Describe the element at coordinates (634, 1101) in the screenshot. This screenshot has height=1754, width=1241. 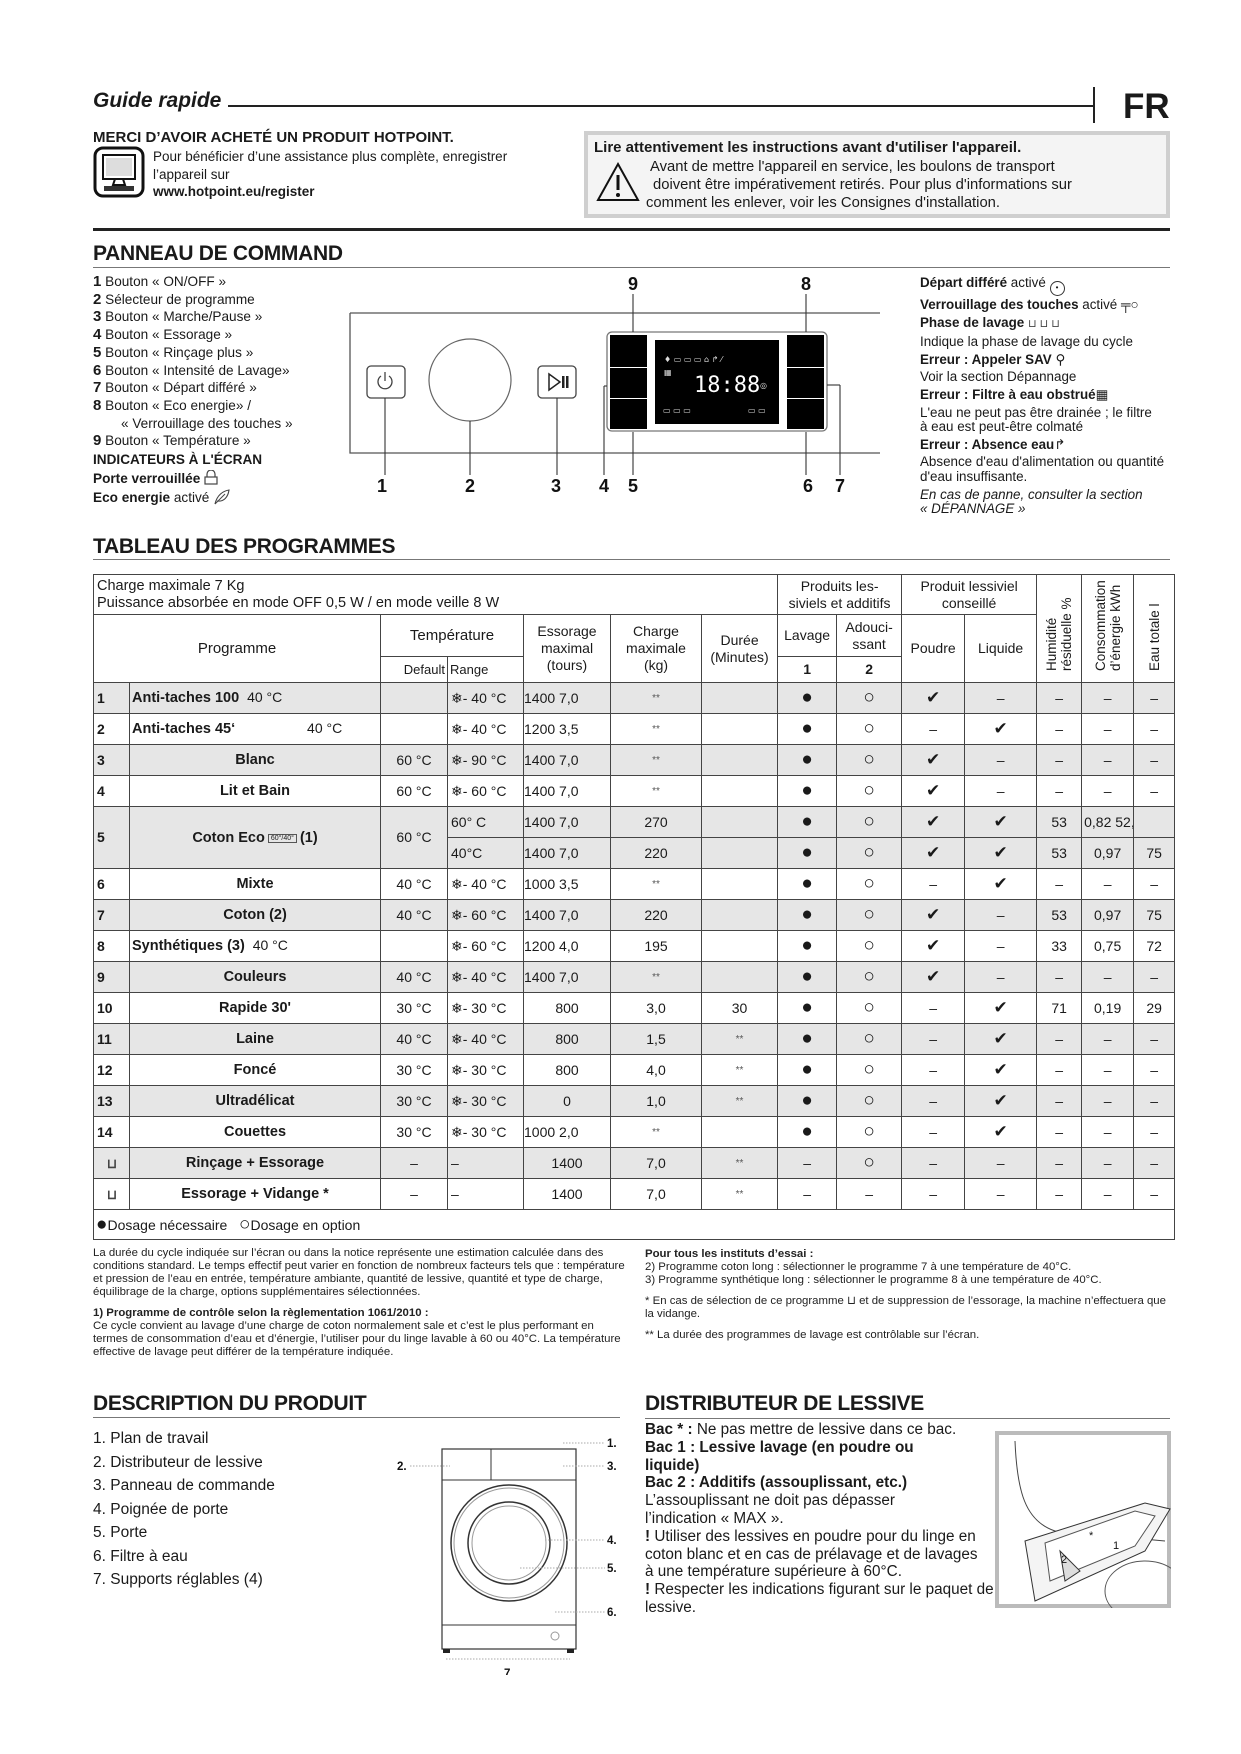
I see `table-row: 13 Ultradélicat 30 °C ❄- 30 °C 0 1,0 ** ● ○ – ✔ – – –` at that location.